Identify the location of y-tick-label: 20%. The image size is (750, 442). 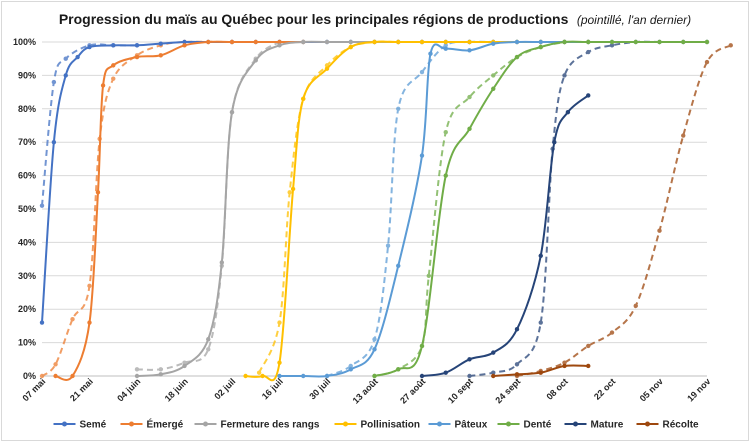
(27, 309).